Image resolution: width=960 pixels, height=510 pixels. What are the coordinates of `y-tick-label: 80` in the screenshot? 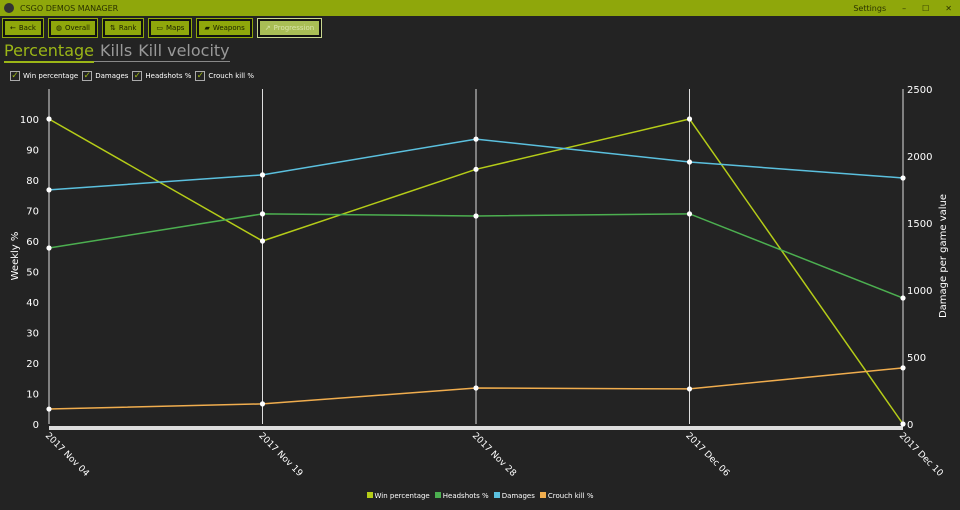 It's located at (32, 181).